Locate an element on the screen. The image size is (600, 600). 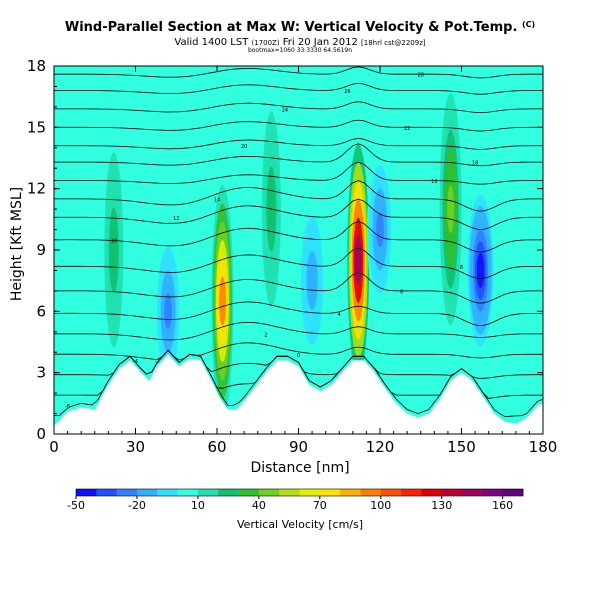
colorbar-frame is located at coordinates (299, 492).